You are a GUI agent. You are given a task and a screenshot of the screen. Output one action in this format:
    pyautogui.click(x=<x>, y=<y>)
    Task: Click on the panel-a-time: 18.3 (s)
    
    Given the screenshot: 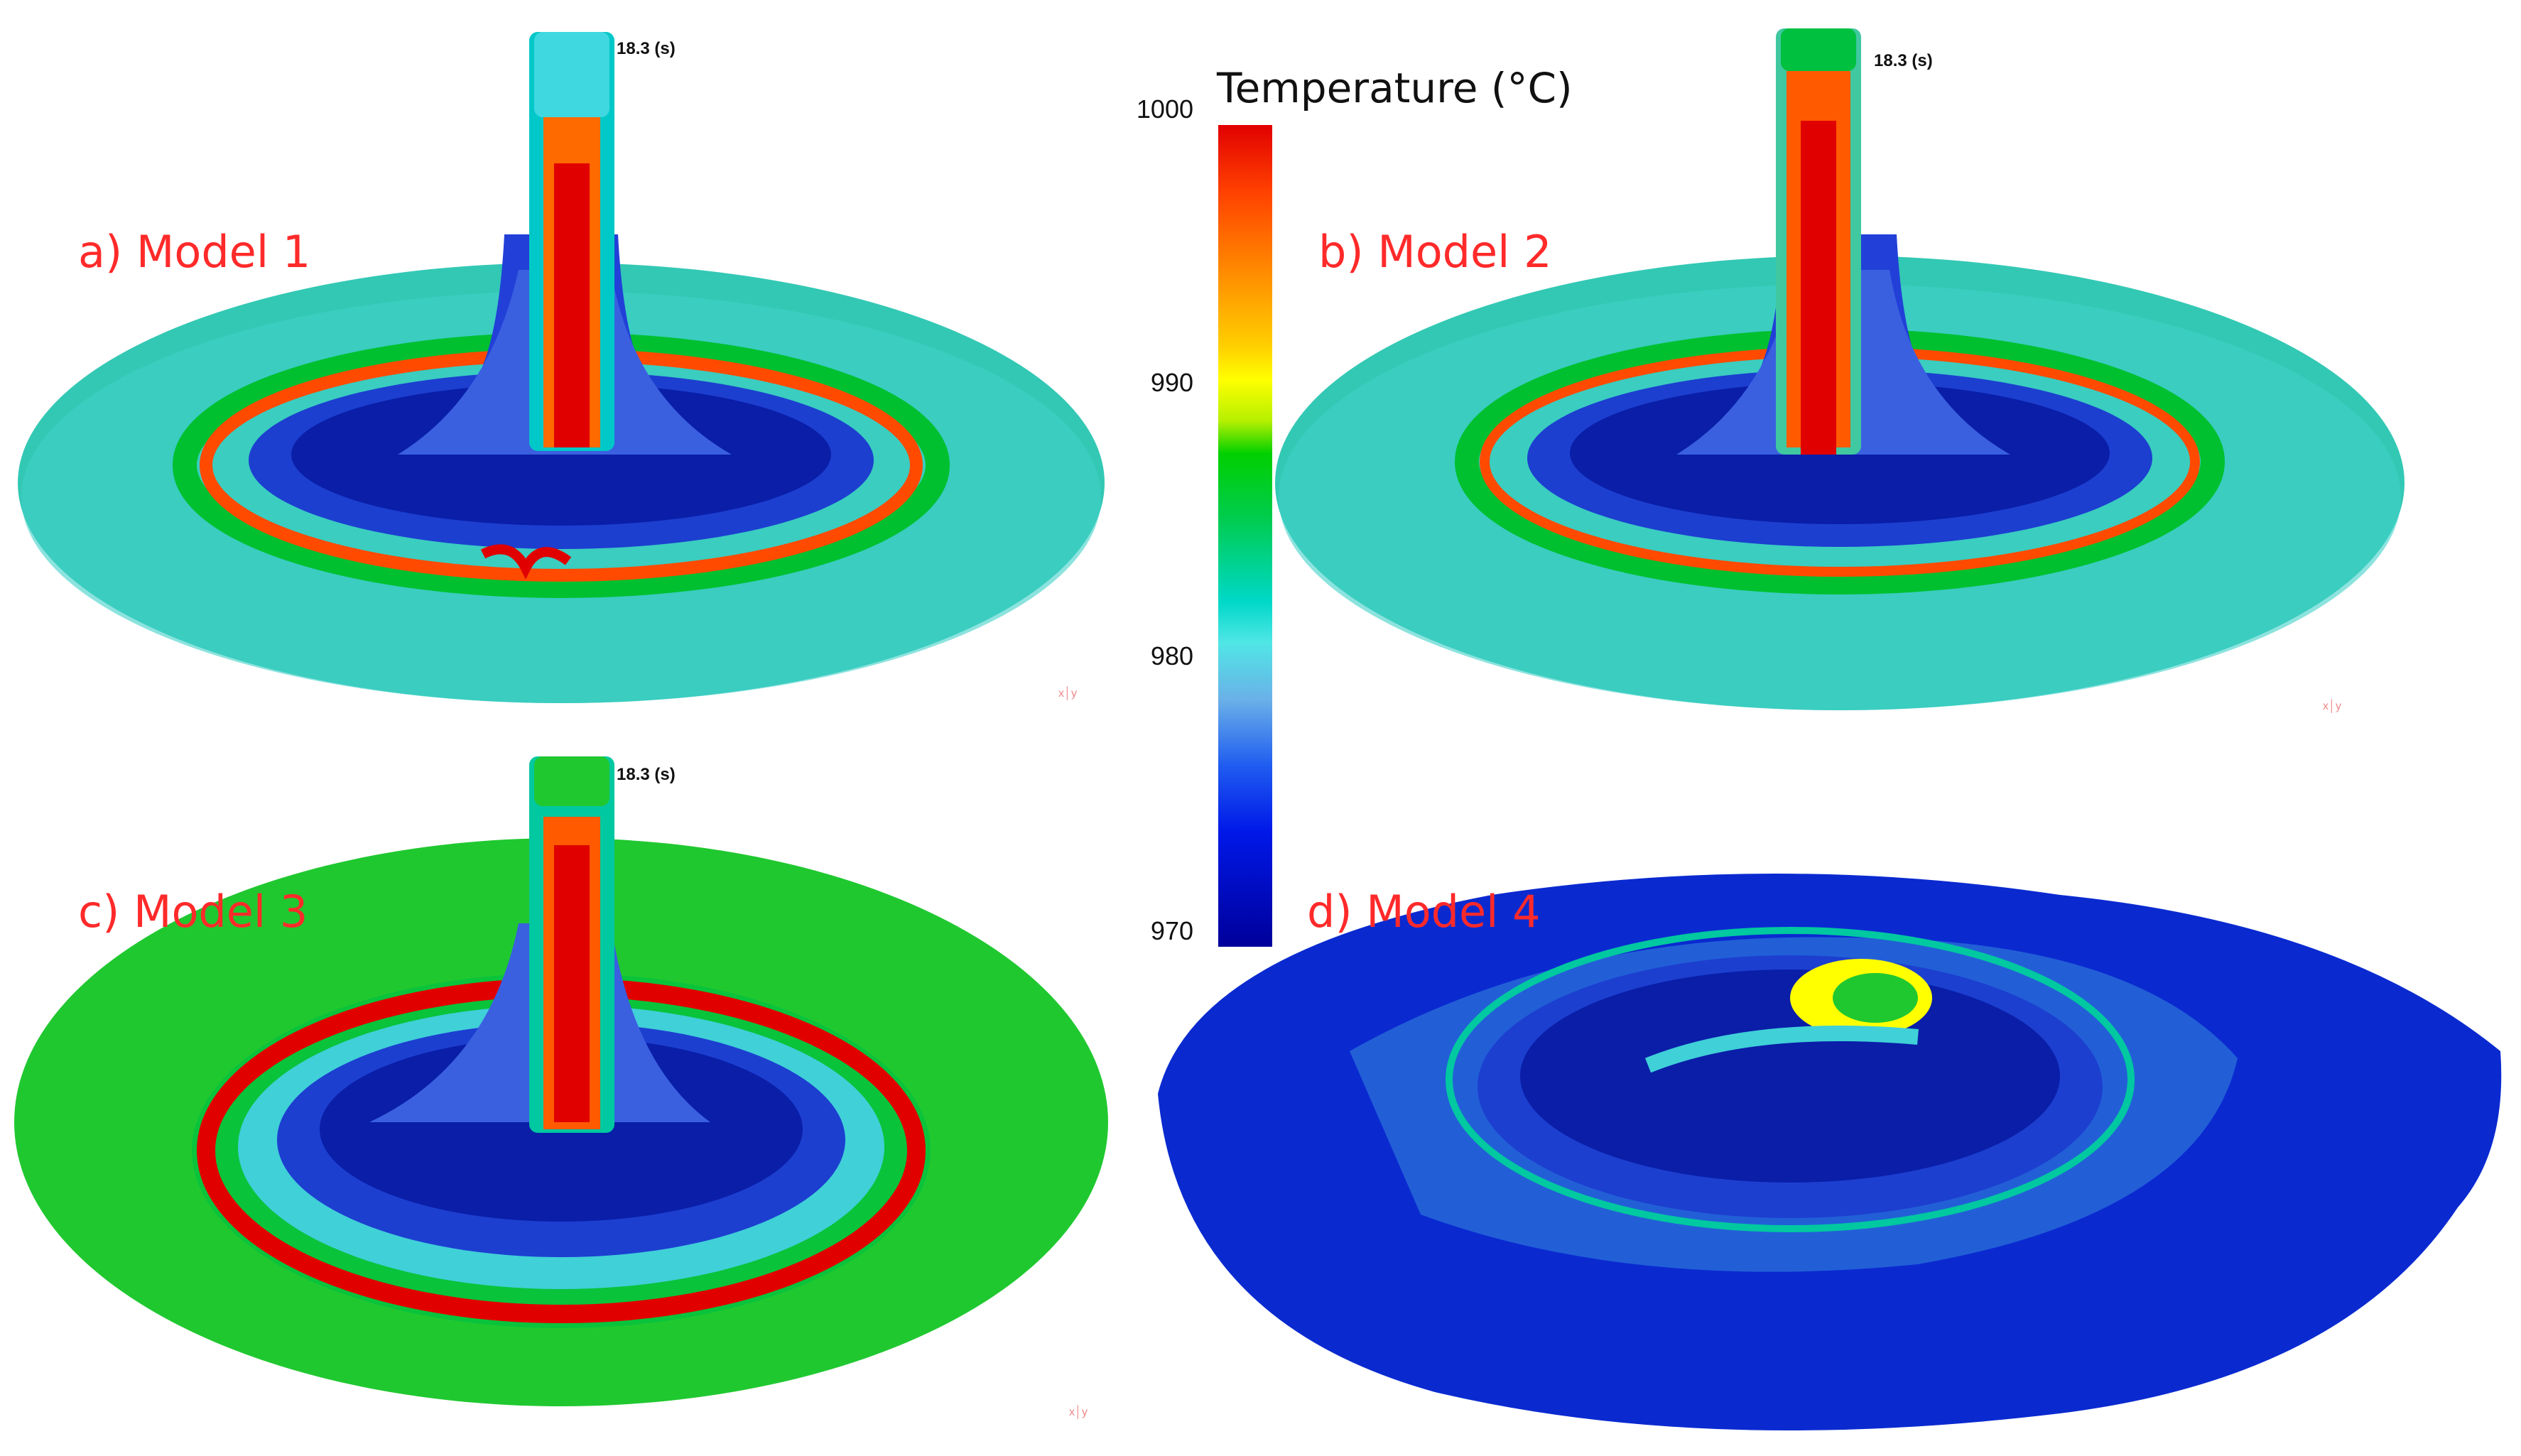 What is the action you would take?
    pyautogui.click(x=647, y=49)
    